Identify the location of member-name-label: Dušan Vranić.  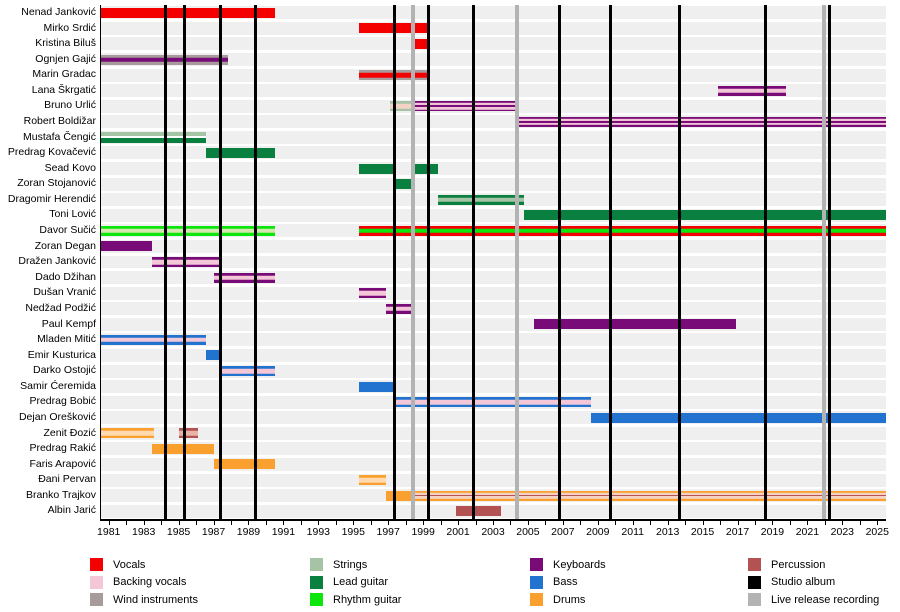
(64, 292).